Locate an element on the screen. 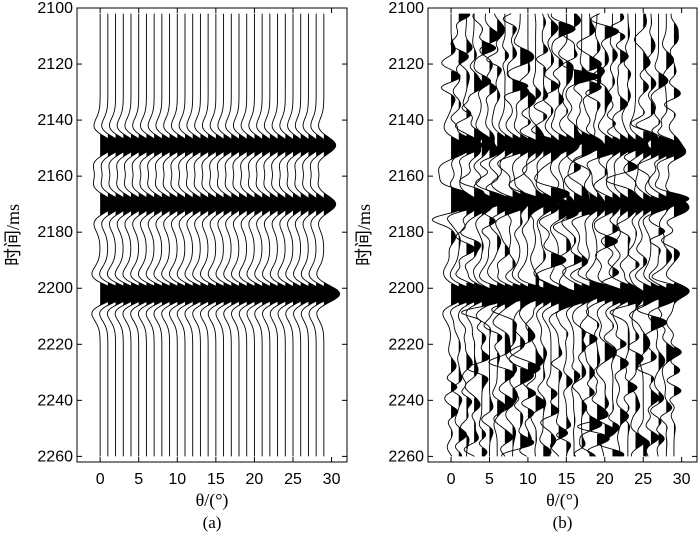 This screenshot has width=700, height=535. x-tick-label: 15 is located at coordinates (566, 479).